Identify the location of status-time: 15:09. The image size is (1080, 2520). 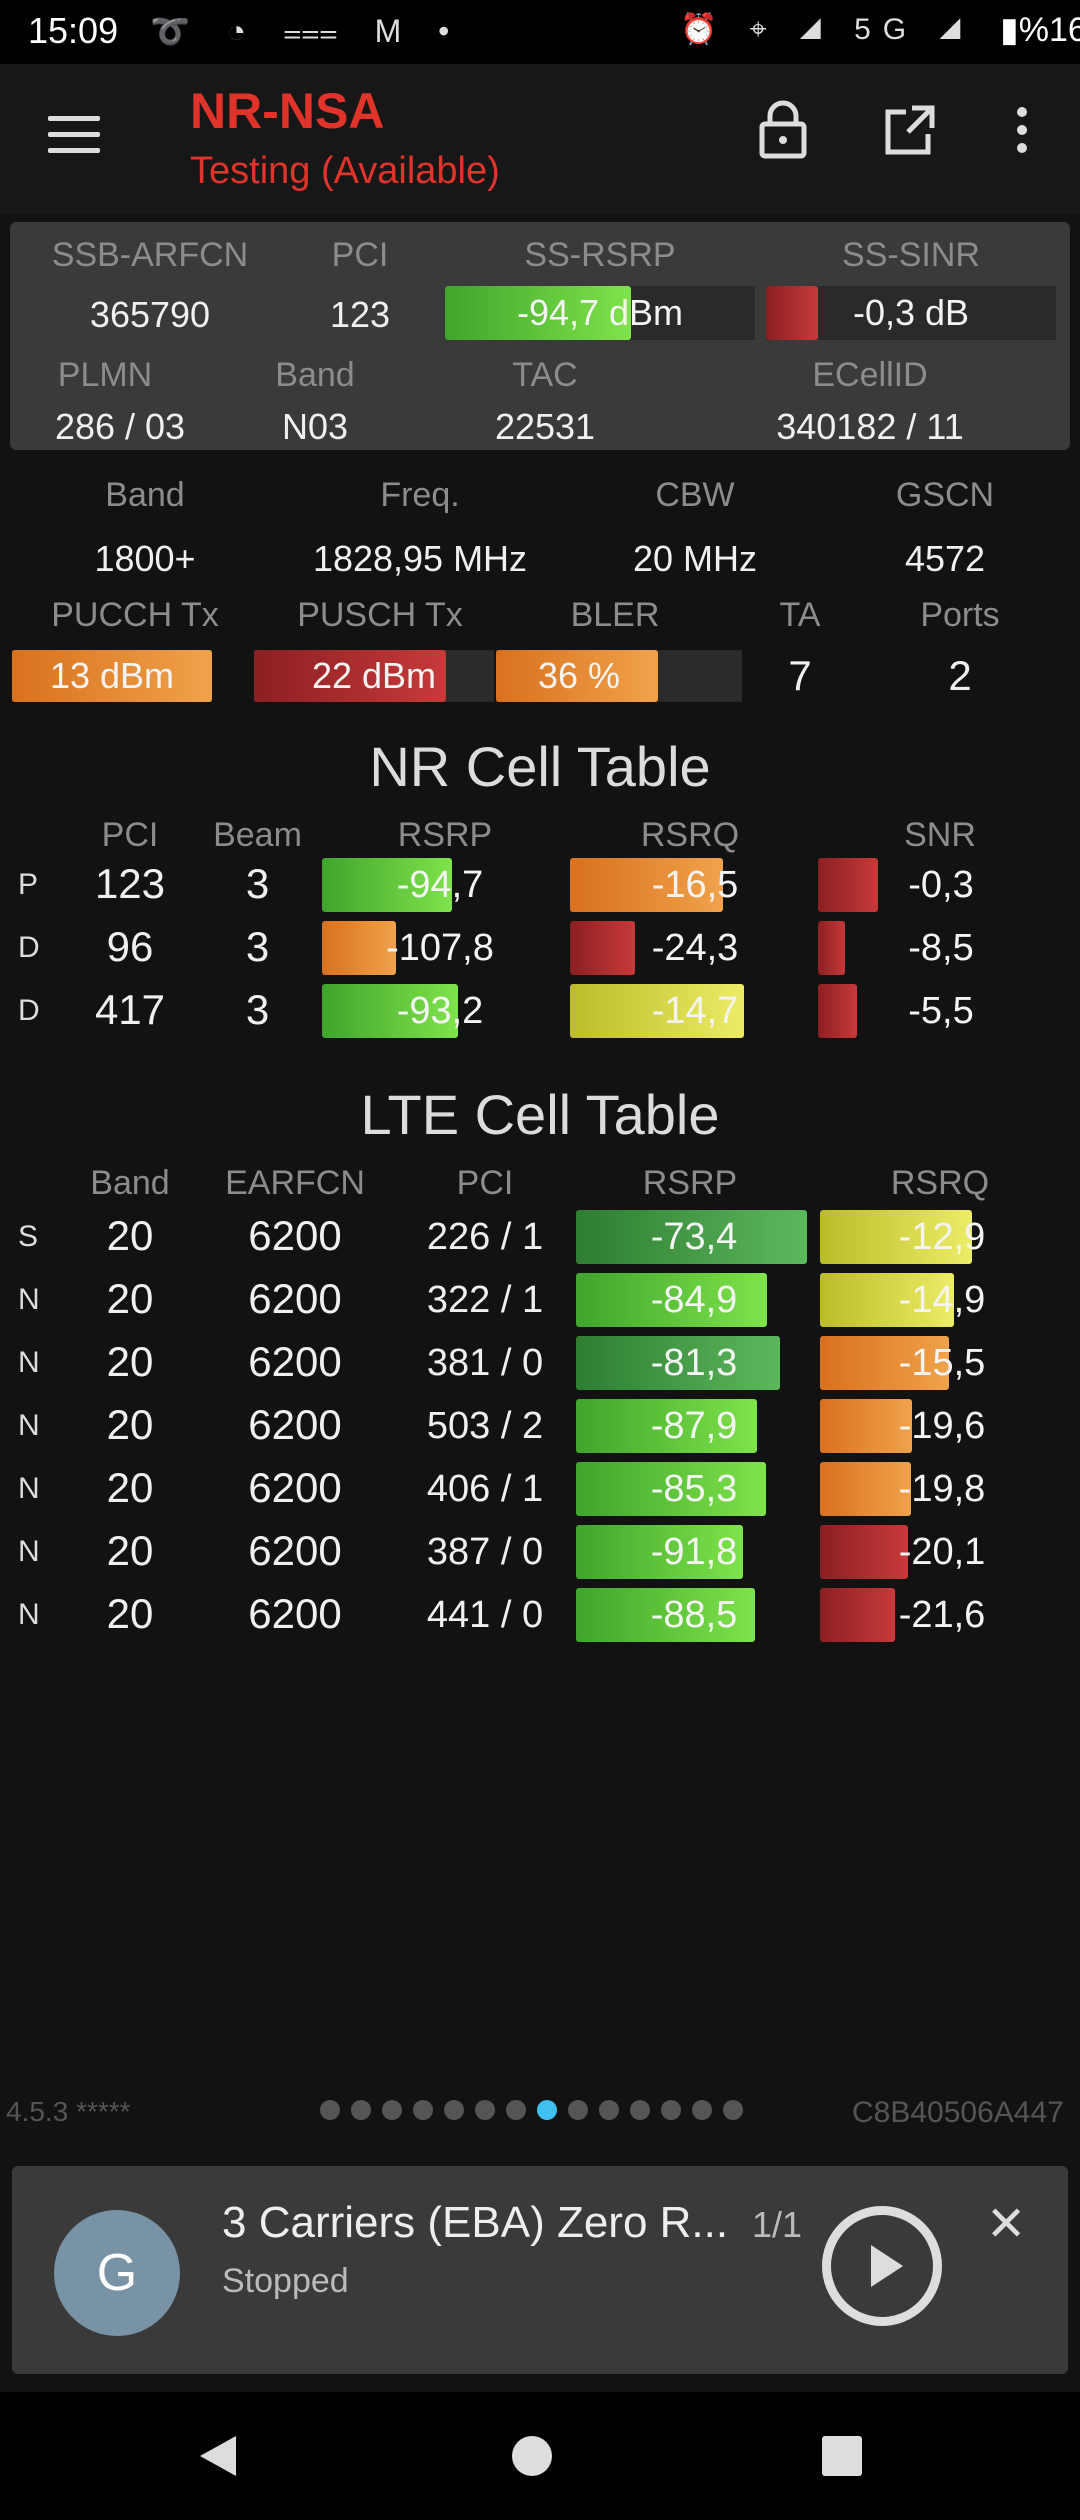
(73, 30).